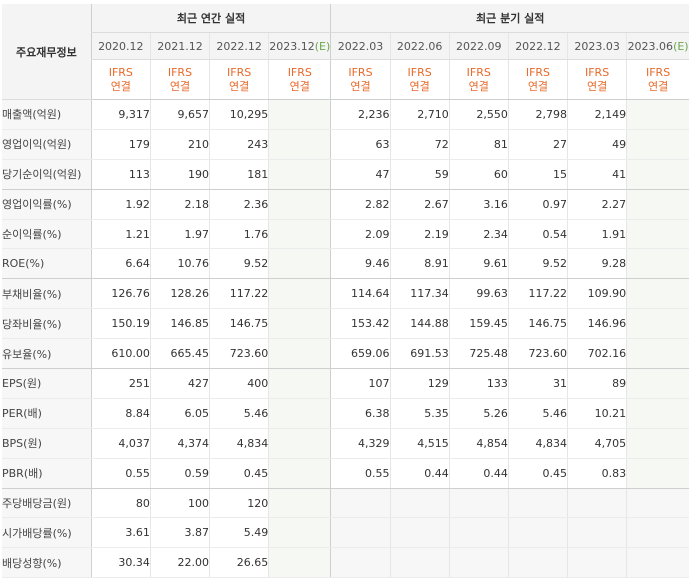 Image resolution: width=691 pixels, height=578 pixels. Describe the element at coordinates (179, 234) in the screenshot. I see `annual-value-cell: 1.97` at that location.